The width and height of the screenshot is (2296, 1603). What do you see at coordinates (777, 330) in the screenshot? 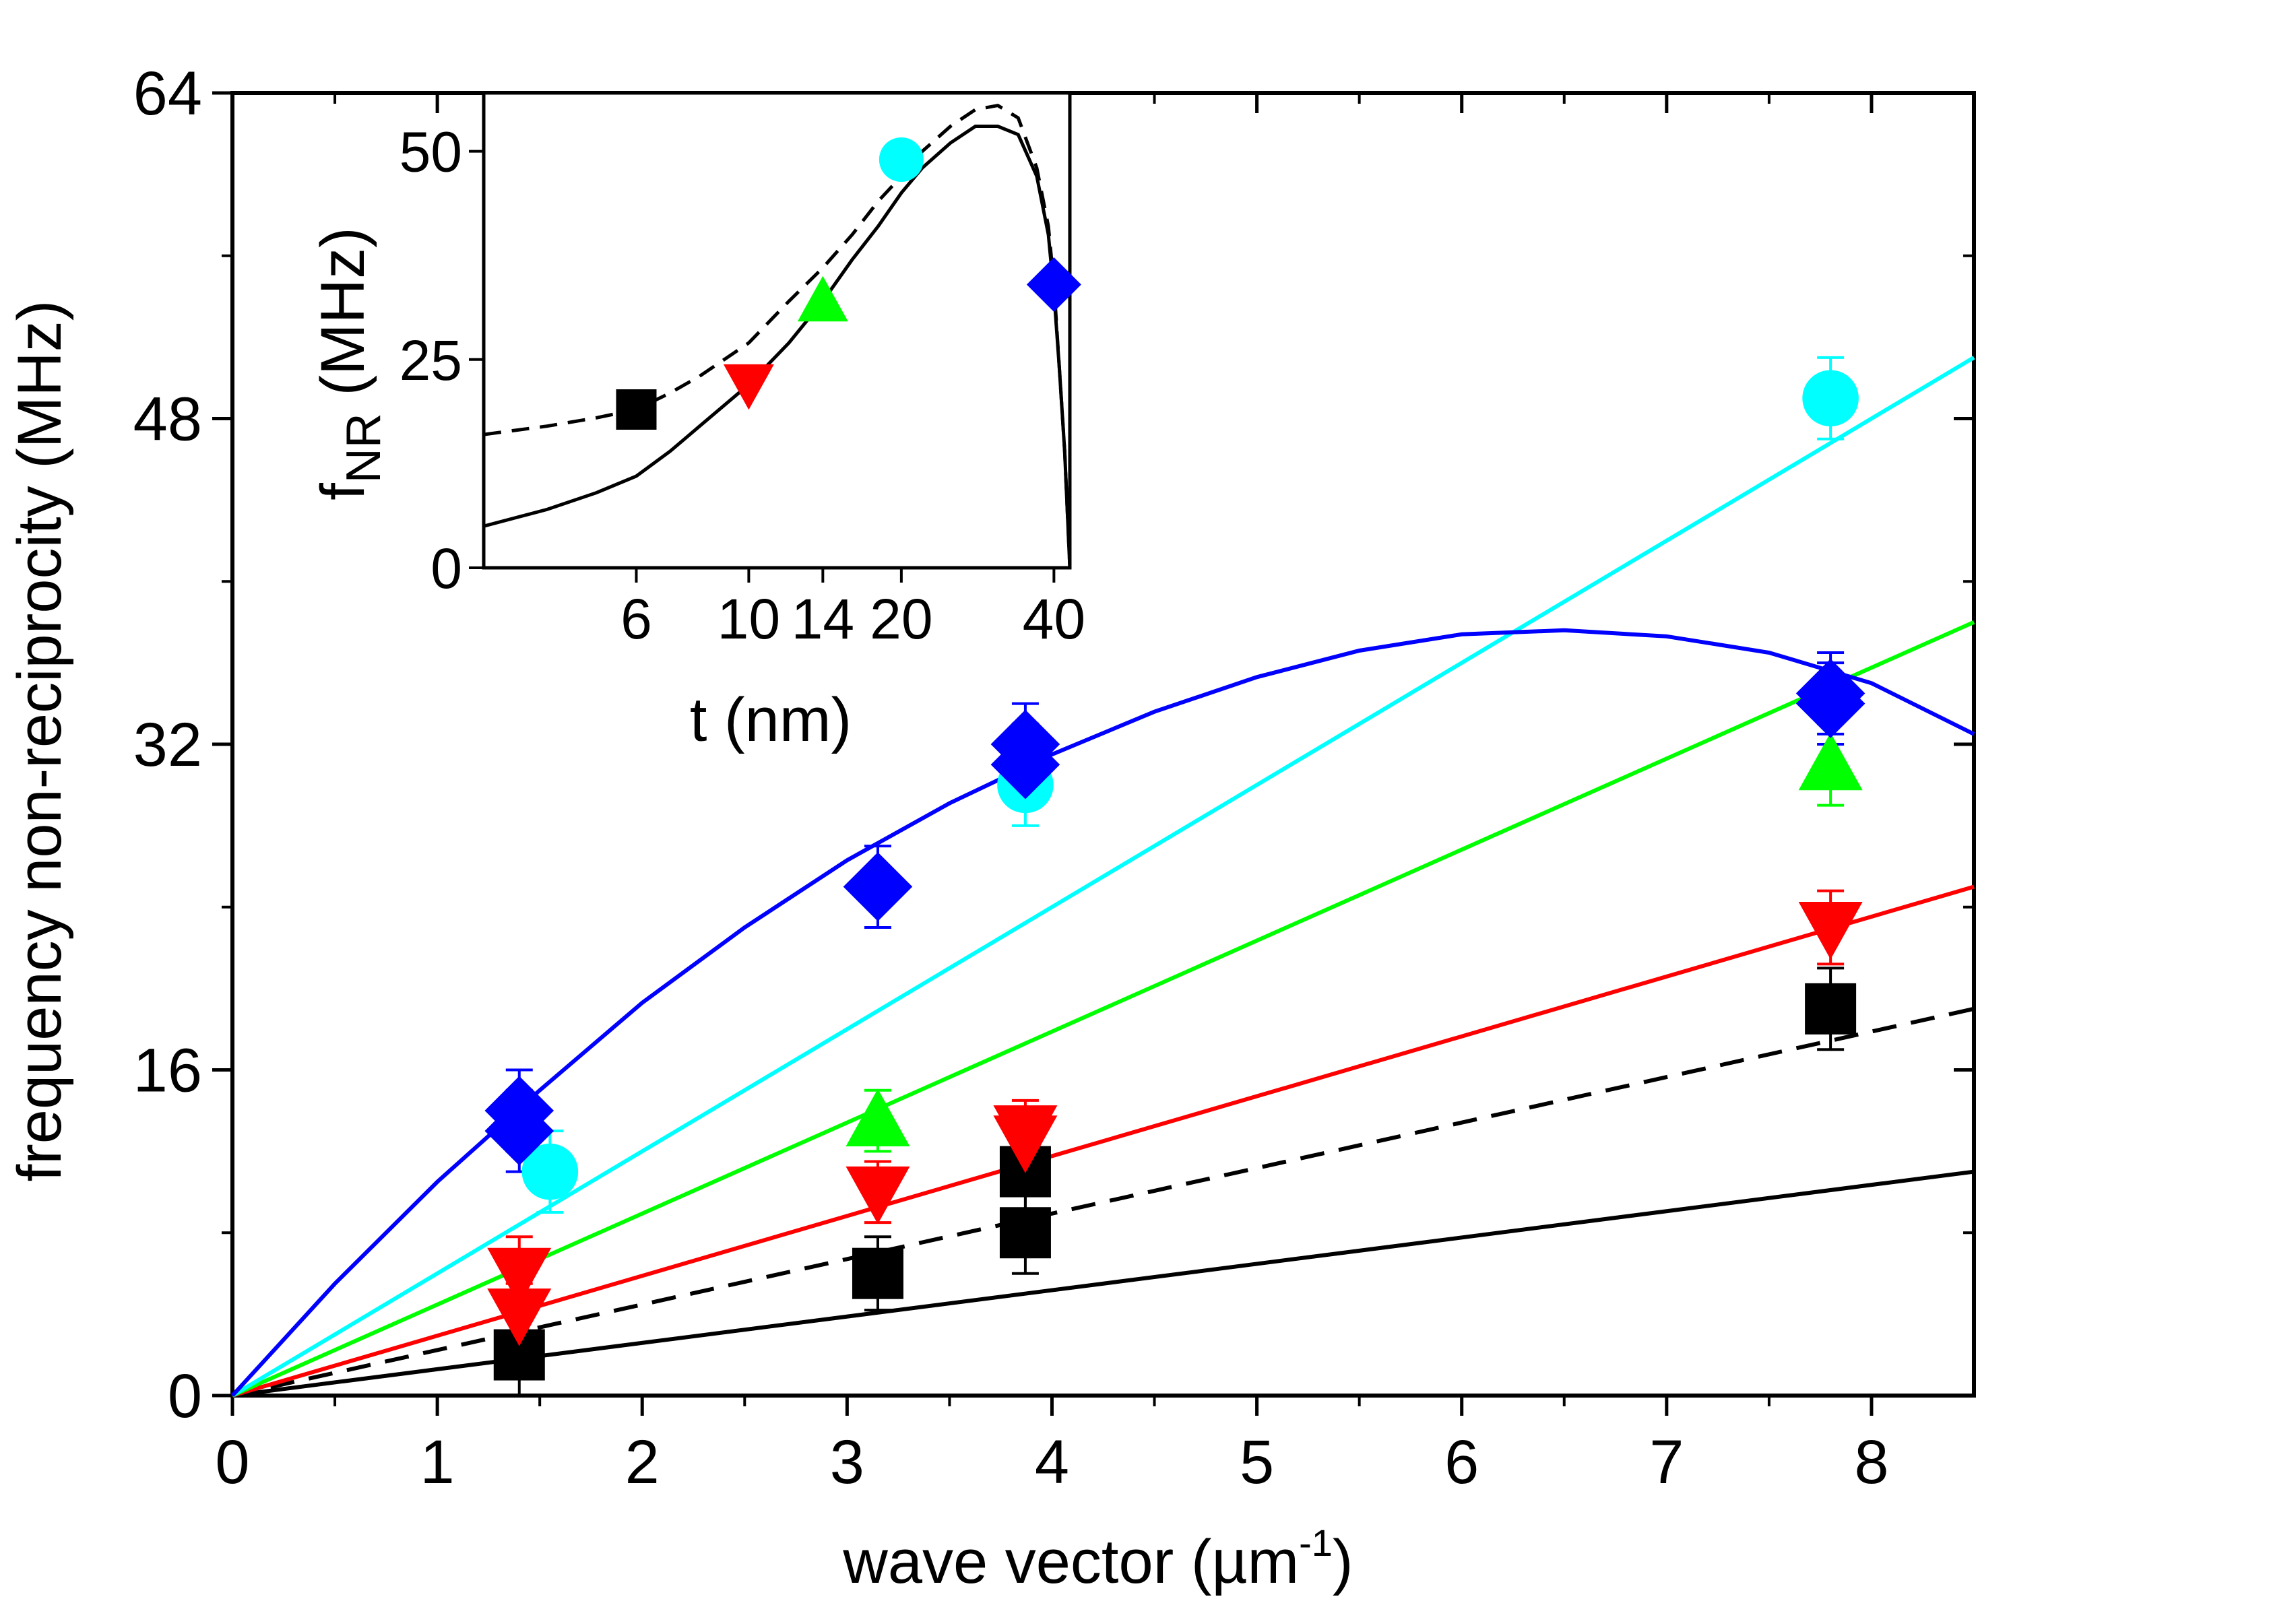
I see `inset-plot-frame` at bounding box center [777, 330].